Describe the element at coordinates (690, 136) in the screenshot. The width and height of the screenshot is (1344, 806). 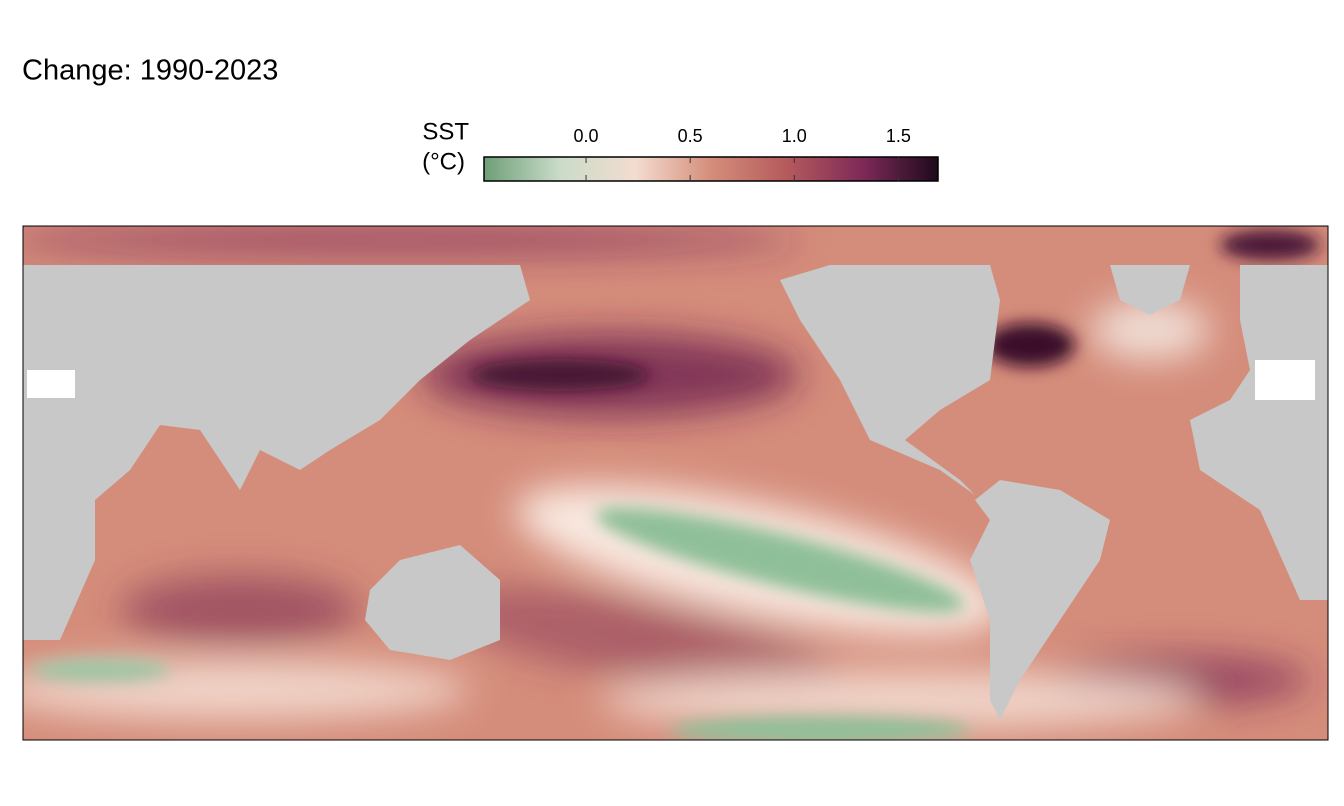
I see `tick-label: 0.5` at that location.